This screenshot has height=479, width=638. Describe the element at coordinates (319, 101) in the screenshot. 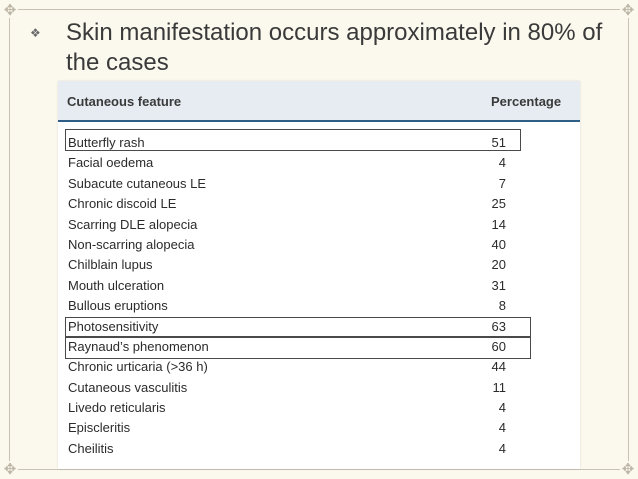

I see `table-header: Cutaneous feature Percentage` at that location.